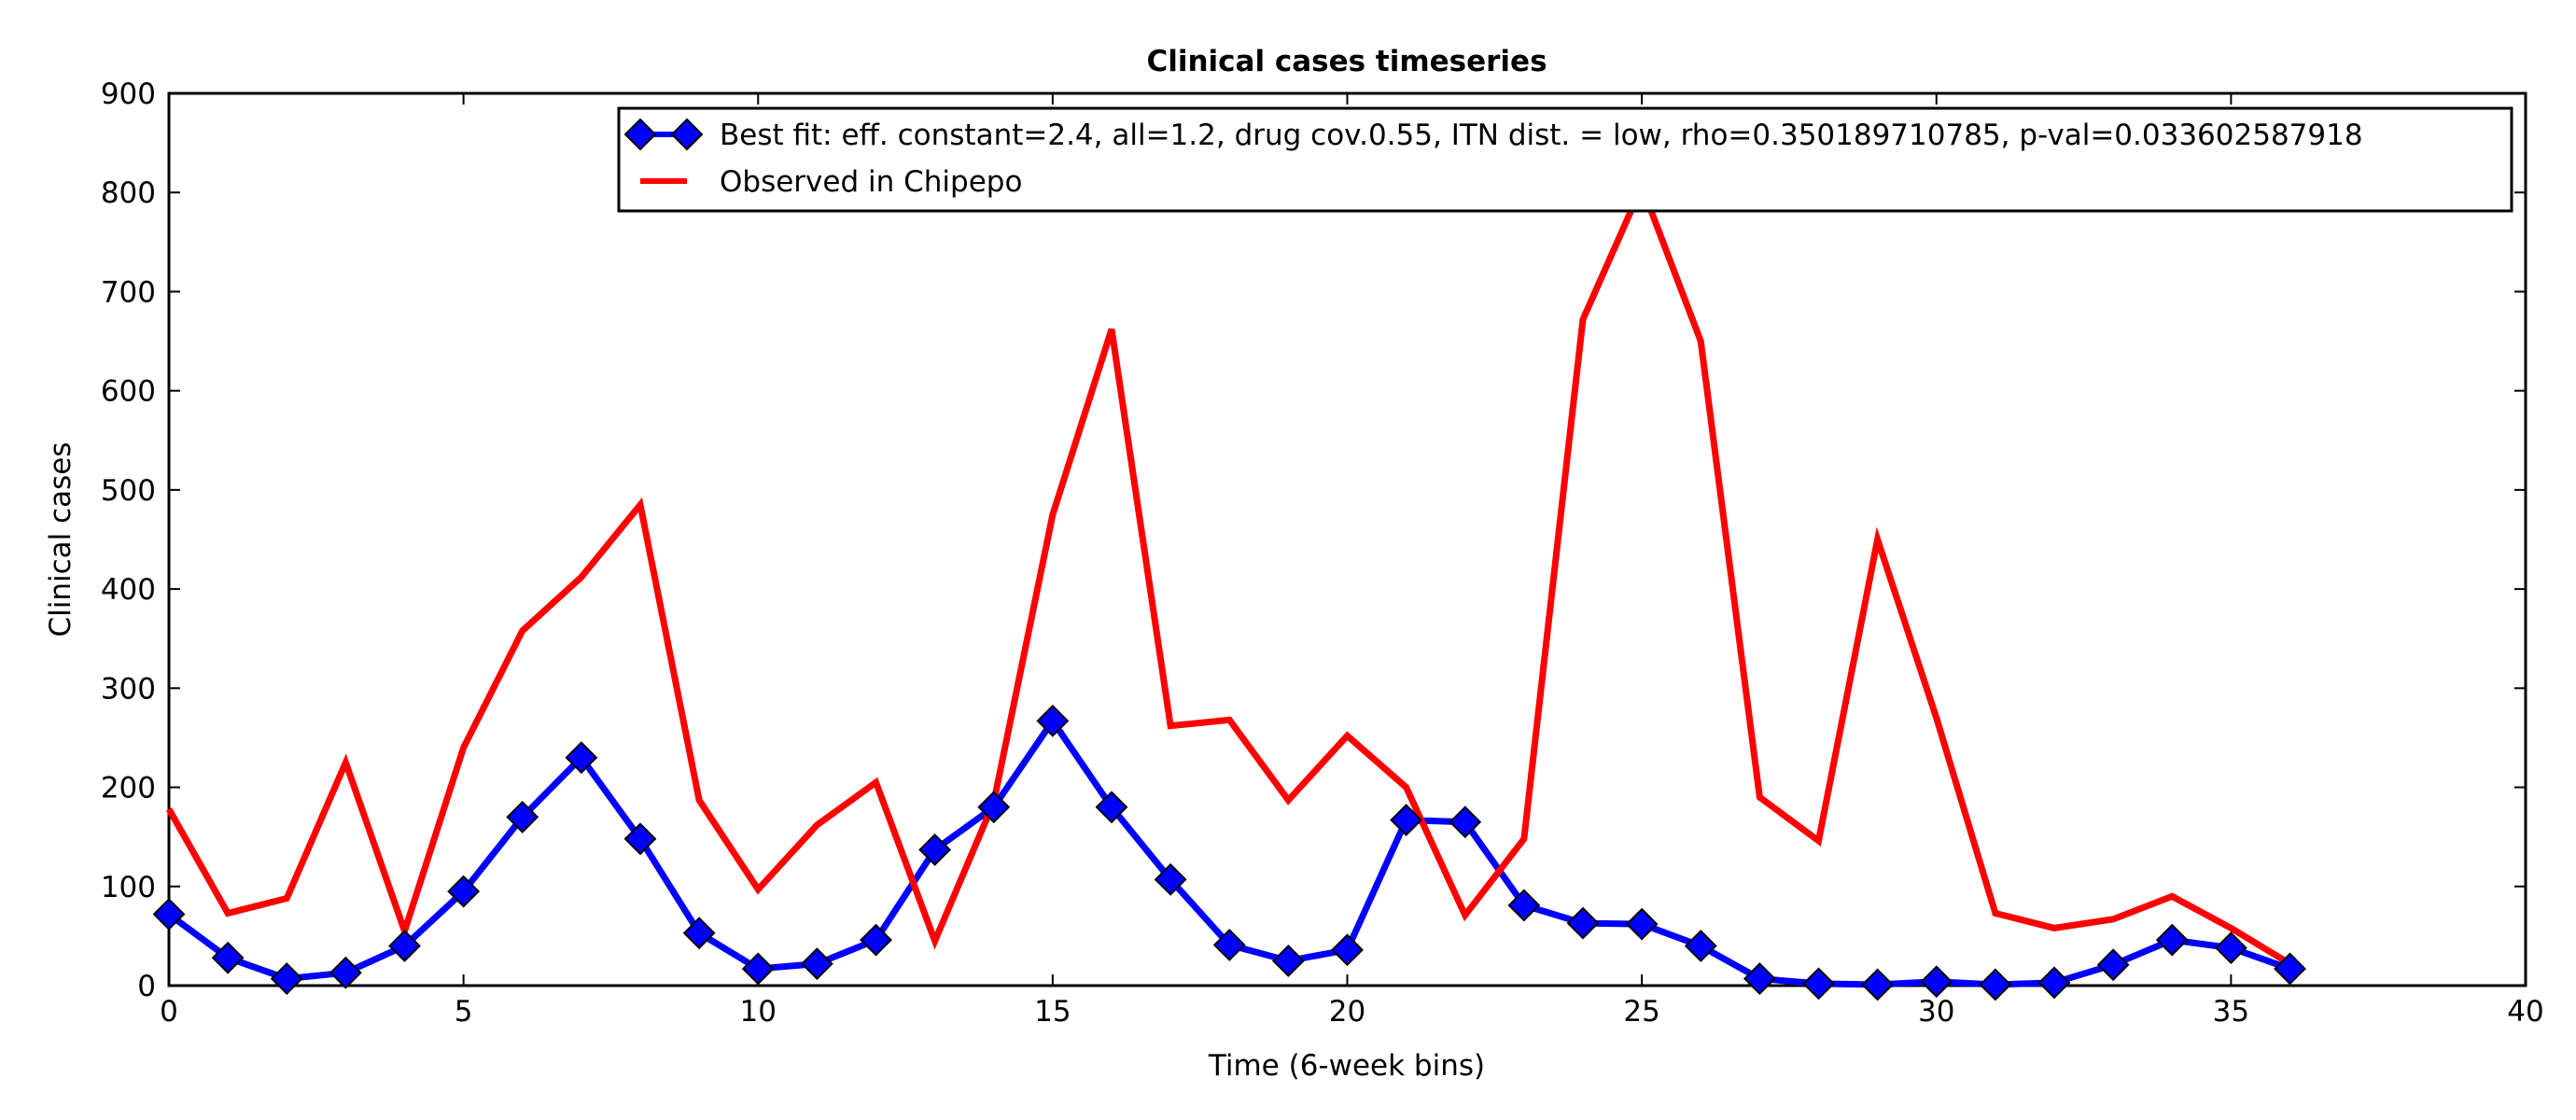 This screenshot has width=2576, height=1120. I want to click on legend-box, so click(1565, 159).